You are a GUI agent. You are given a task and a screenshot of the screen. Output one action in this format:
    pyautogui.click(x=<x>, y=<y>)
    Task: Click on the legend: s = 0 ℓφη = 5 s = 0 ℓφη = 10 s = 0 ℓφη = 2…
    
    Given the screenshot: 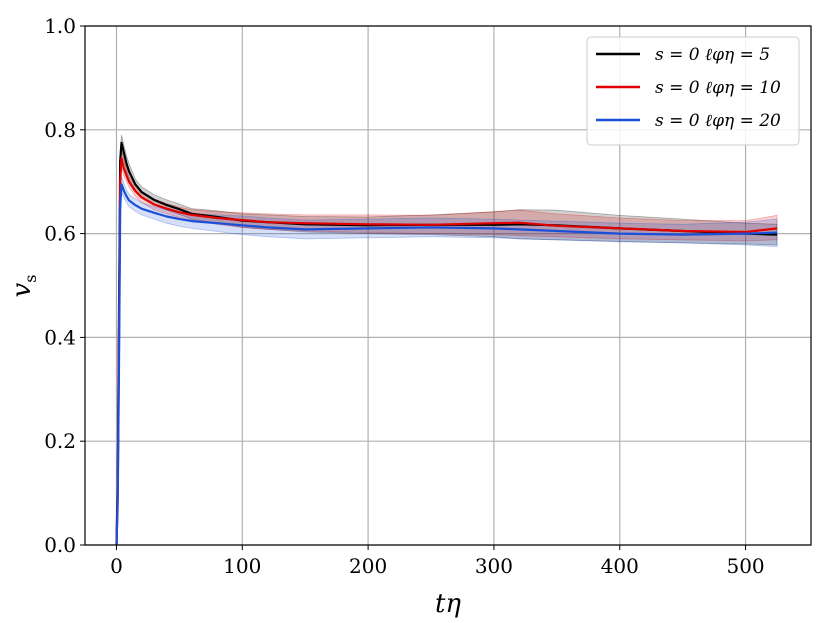 What is the action you would take?
    pyautogui.click(x=693, y=91)
    